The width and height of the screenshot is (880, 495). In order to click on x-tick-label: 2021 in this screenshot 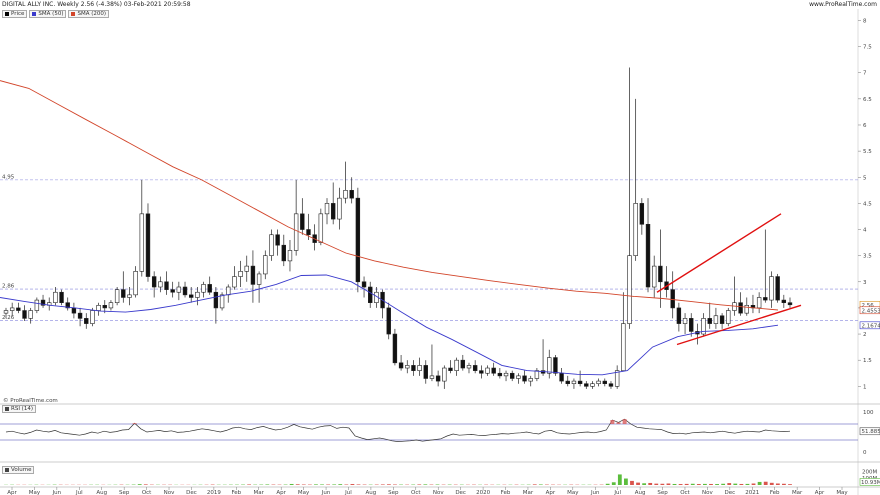, I will do `click(752, 492)`.